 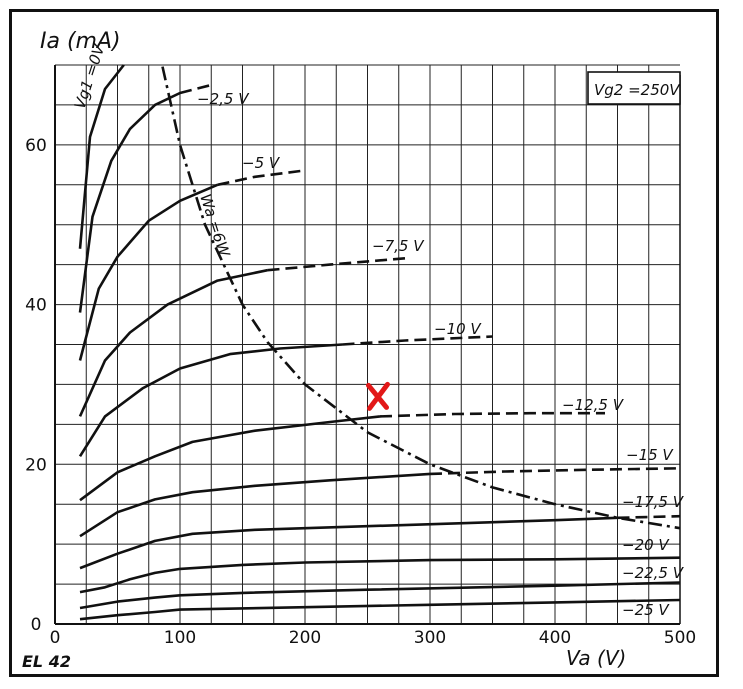 I want to click on x-tick-label: 500, so click(x=680, y=638).